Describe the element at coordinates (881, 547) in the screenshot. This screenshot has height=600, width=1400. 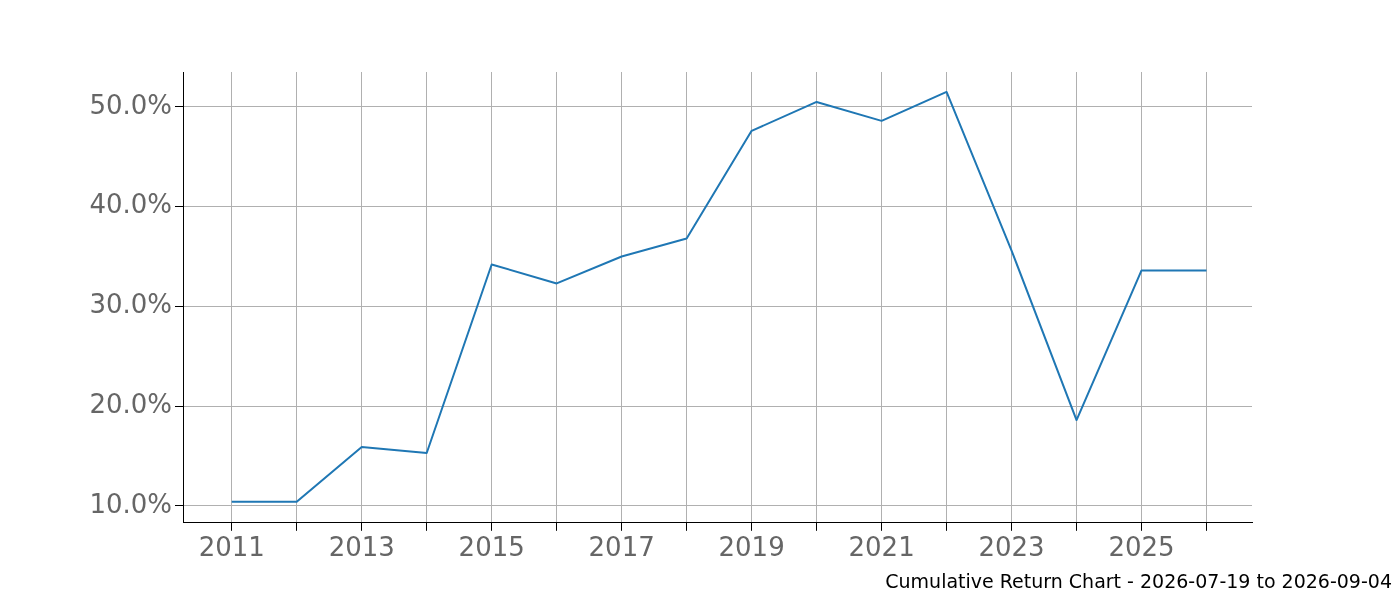
I see `x-tick-label: 2021` at that location.